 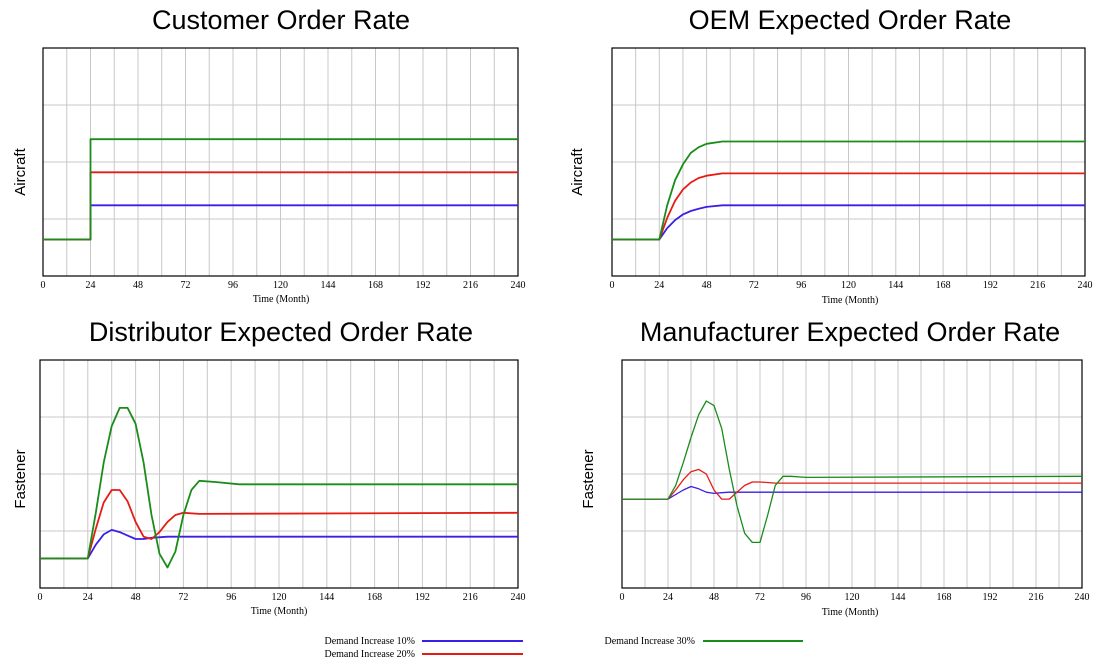 I want to click on legend-label-20: Demand Increase 20%, so click(x=369, y=654).